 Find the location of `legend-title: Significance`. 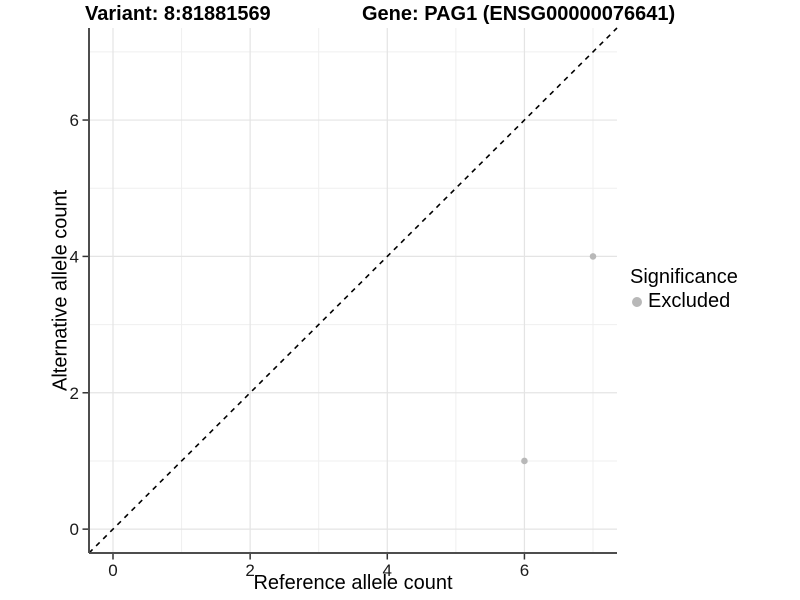

legend-title: Significance is located at coordinates (684, 277).